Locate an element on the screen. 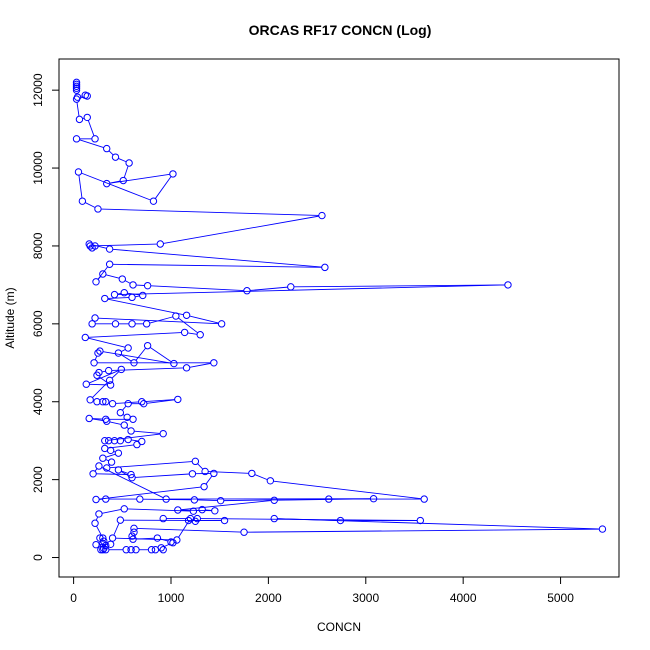  x-tick-label: 3000 is located at coordinates (365, 598).